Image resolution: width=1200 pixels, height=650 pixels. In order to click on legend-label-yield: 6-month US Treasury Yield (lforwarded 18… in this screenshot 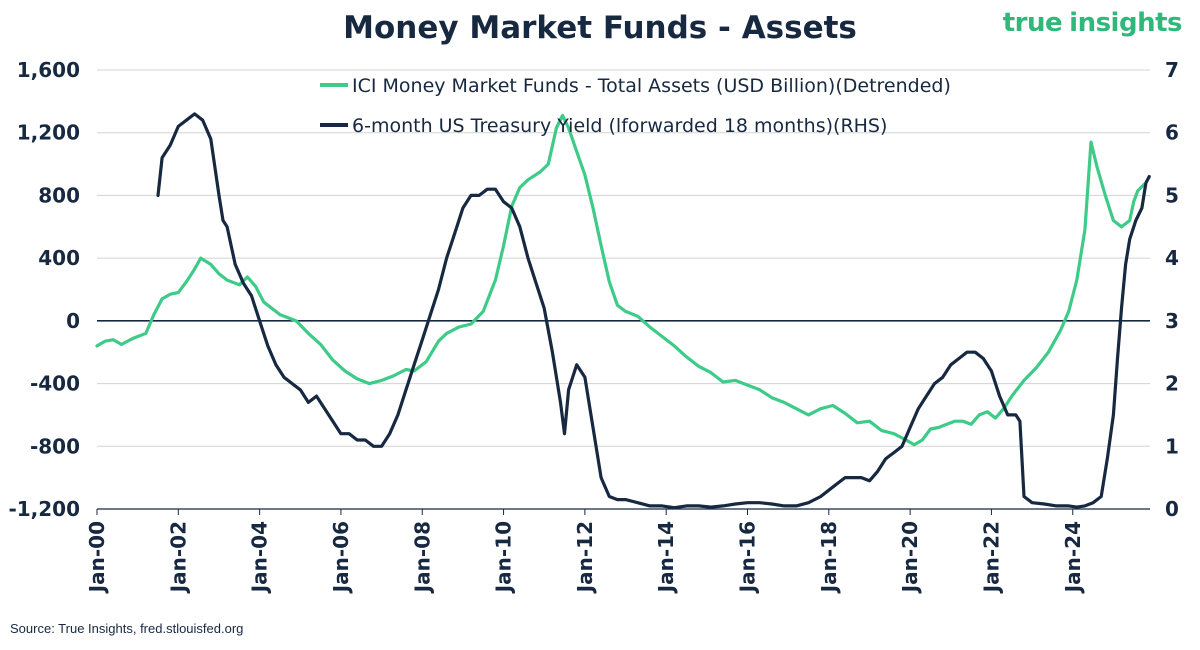, I will do `click(619, 126)`.